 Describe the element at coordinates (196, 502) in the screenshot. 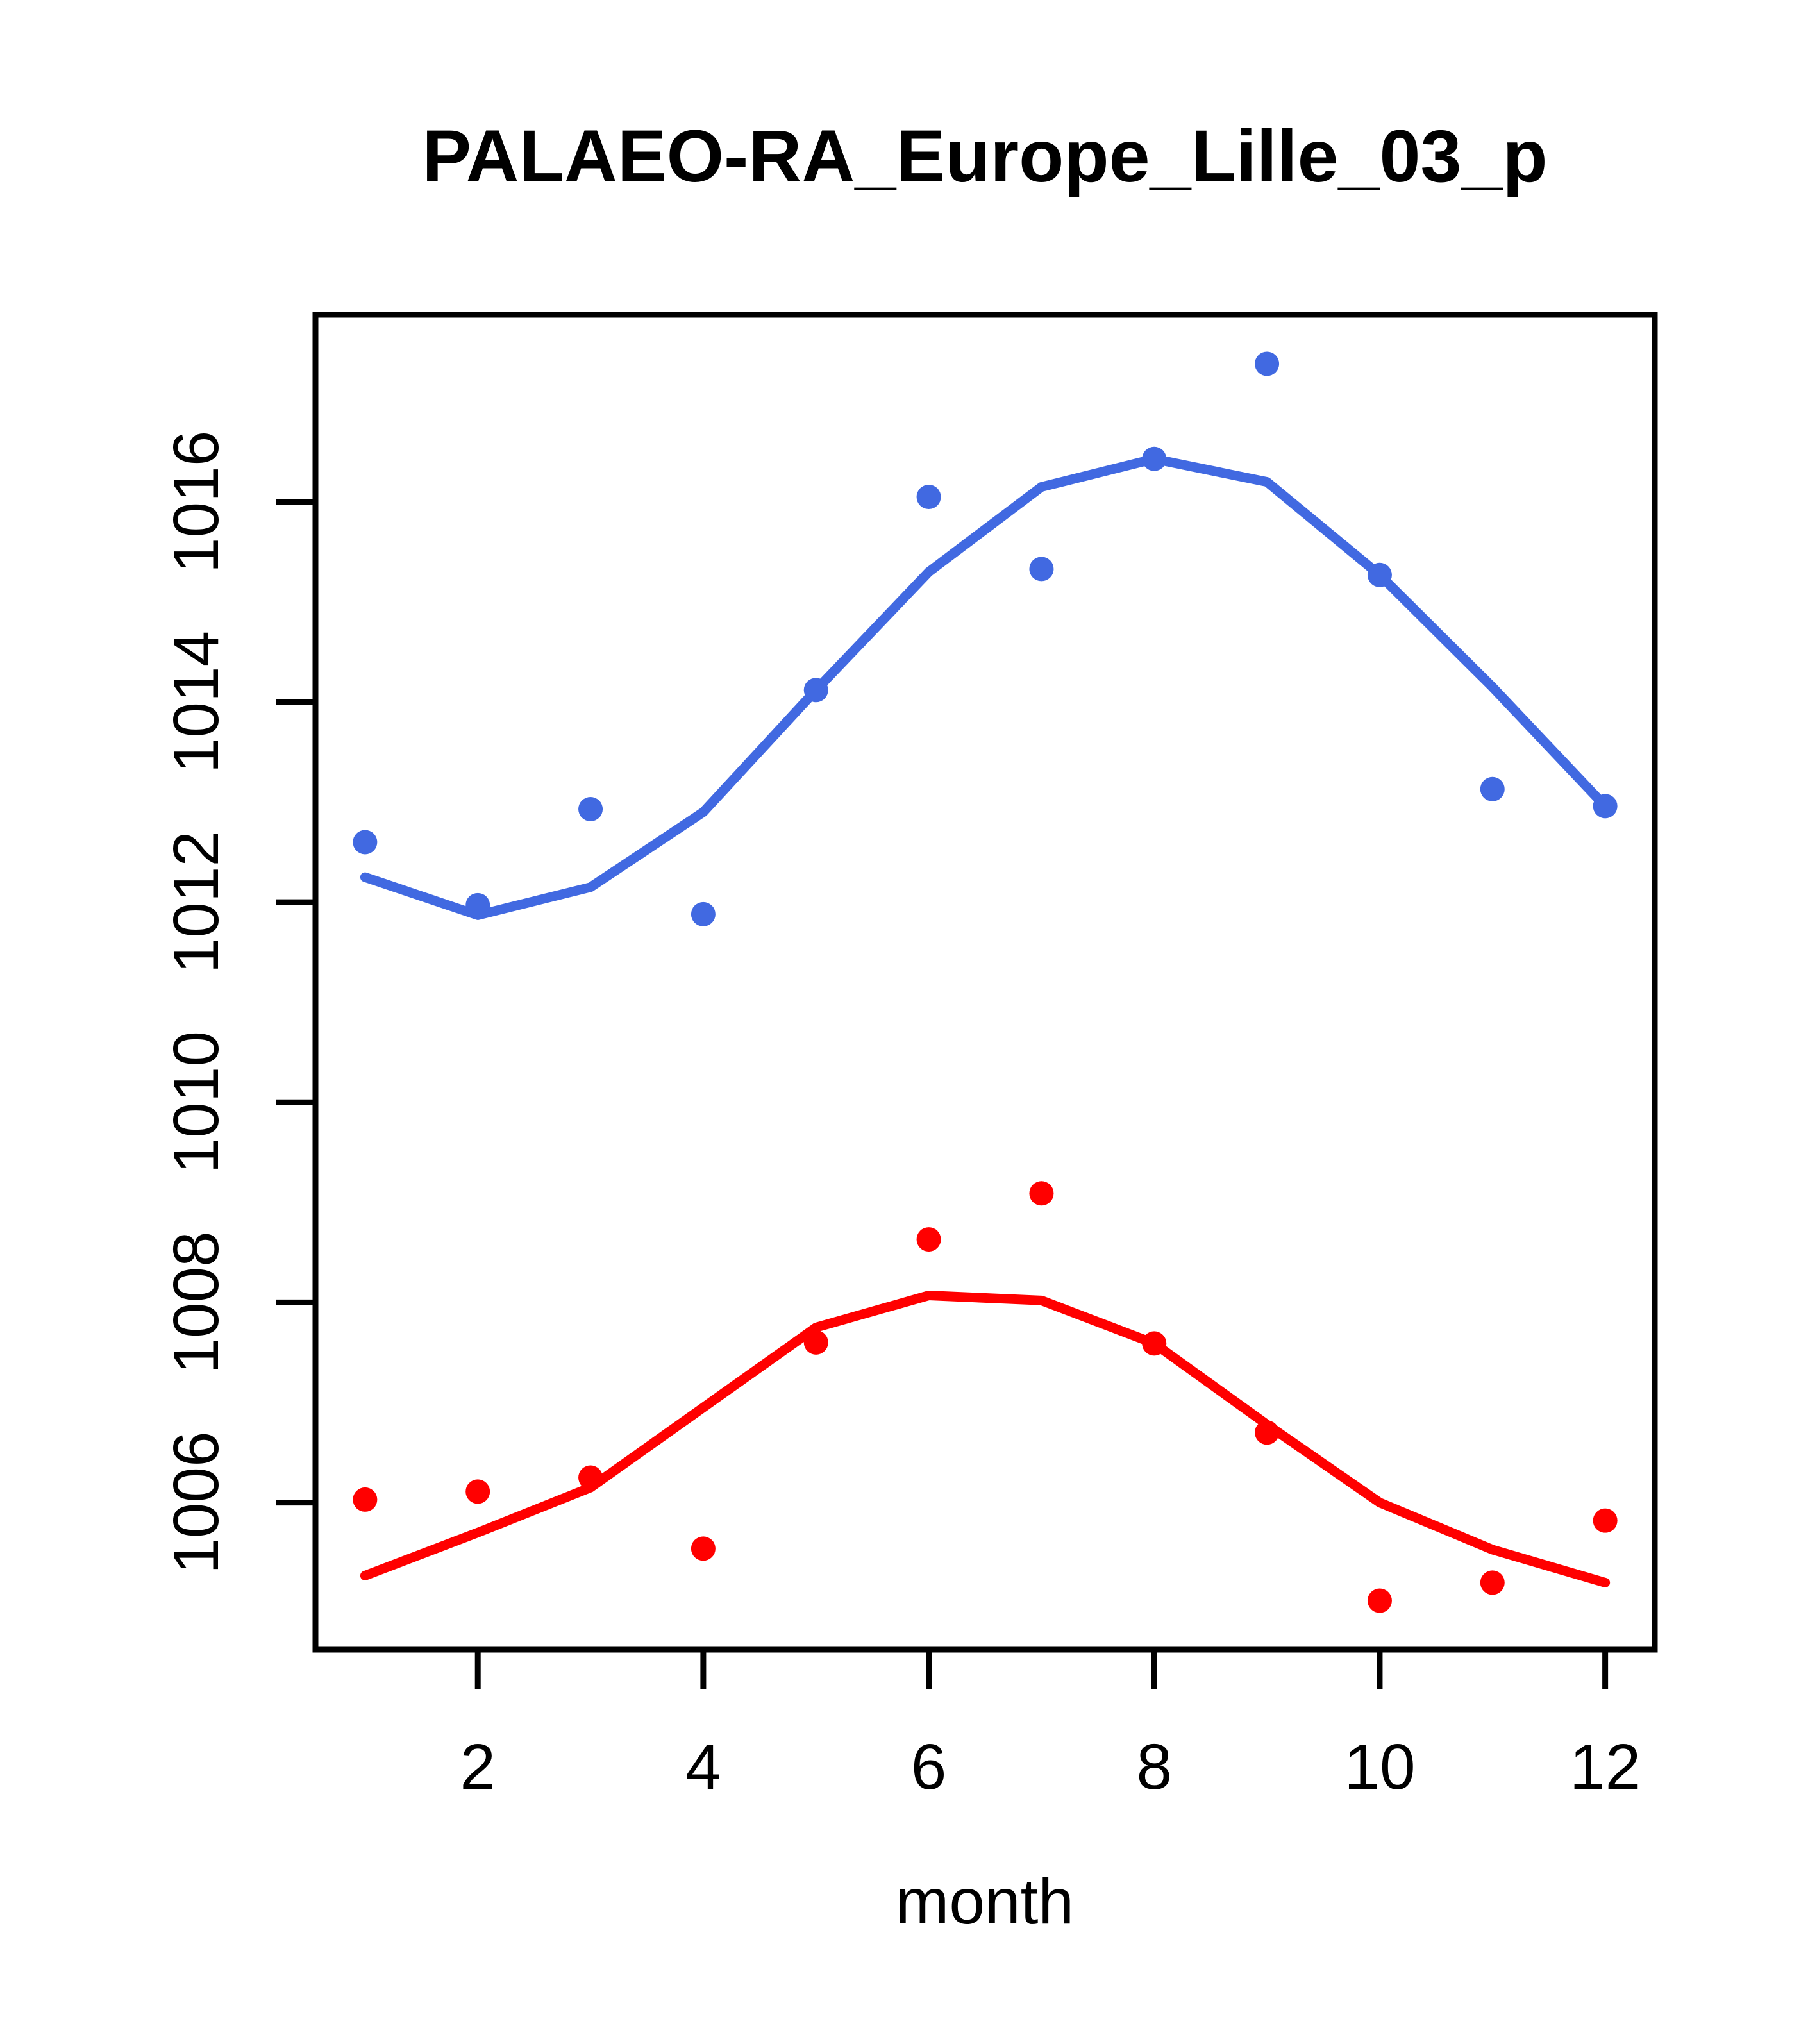

I see `y-tick-label: 1016` at that location.